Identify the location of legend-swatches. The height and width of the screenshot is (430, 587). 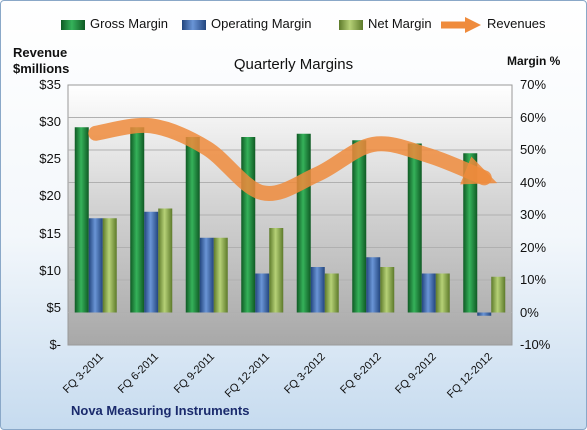
(271, 25).